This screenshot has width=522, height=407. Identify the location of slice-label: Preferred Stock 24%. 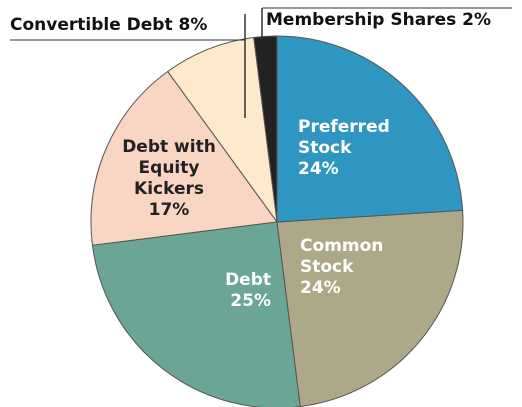
(353, 148).